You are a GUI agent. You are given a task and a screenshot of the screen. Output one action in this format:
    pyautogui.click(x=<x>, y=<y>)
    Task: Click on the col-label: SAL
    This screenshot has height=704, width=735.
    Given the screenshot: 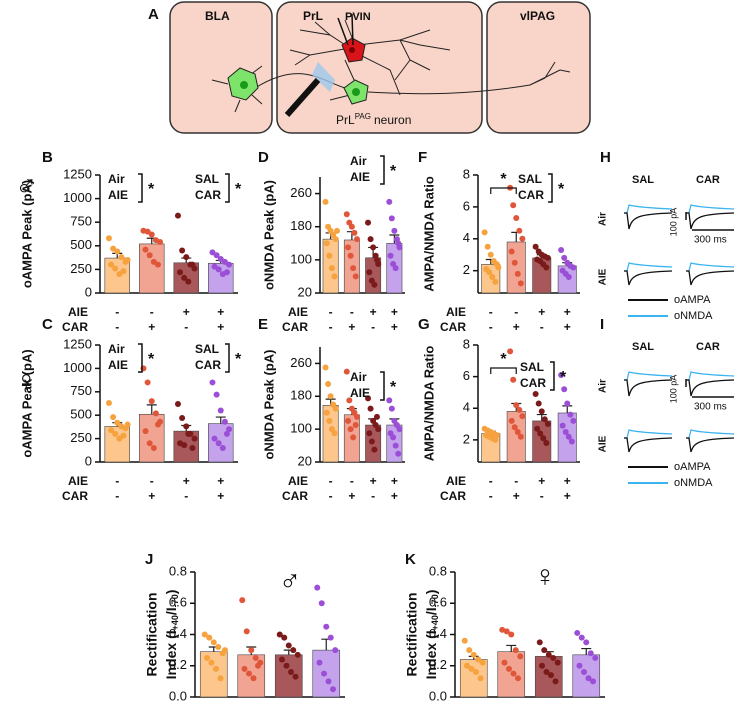 What is the action you would take?
    pyautogui.click(x=643, y=347)
    